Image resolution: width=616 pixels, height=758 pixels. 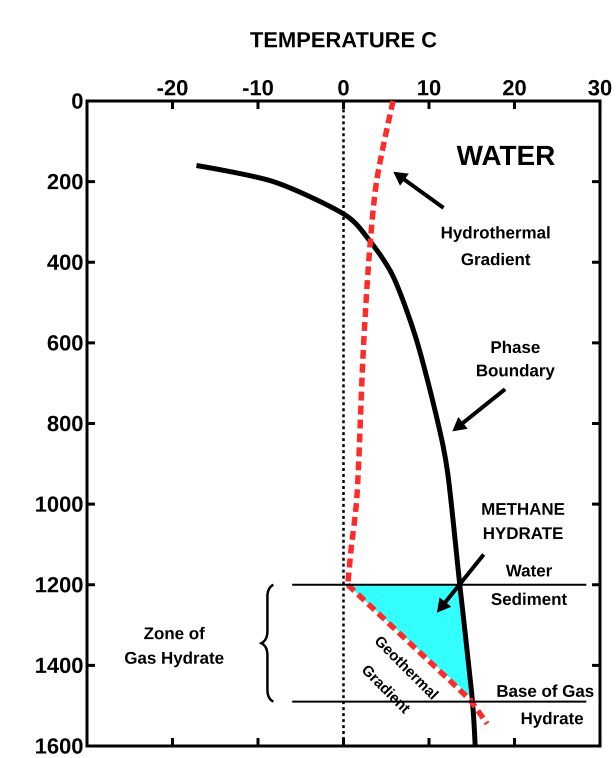 What do you see at coordinates (496, 234) in the screenshot?
I see `annotation: Hydrothermal` at bounding box center [496, 234].